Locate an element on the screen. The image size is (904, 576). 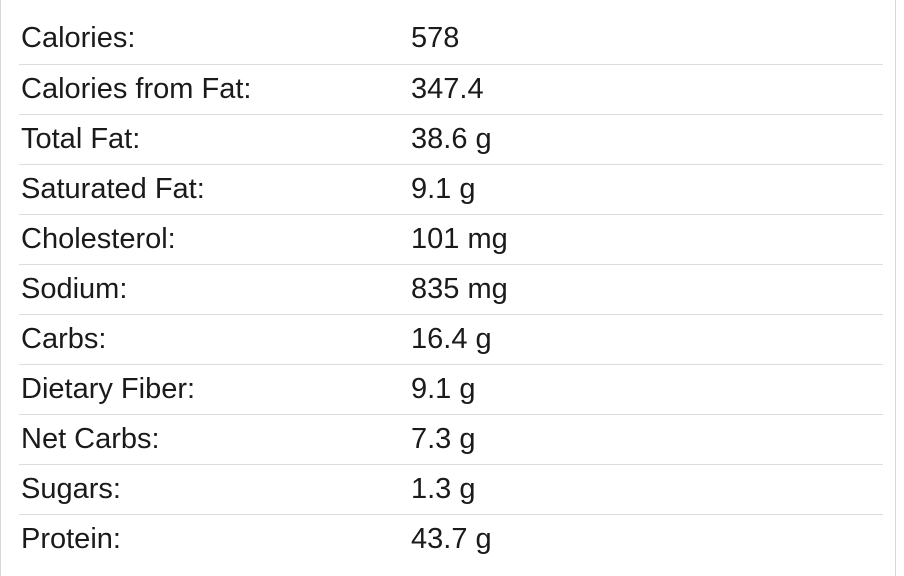
nutrition-row-dietary-fiber: Dietary Fiber: 9.1 g is located at coordinates (451, 388).